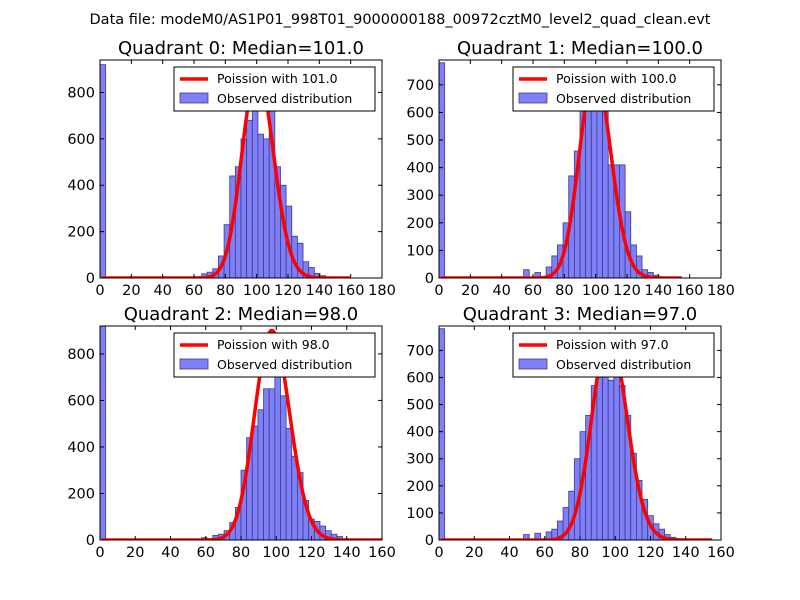 The image size is (800, 600). Describe the element at coordinates (616, 78) in the screenshot. I see `legend-label-poisson: Poission with 100.0` at that location.